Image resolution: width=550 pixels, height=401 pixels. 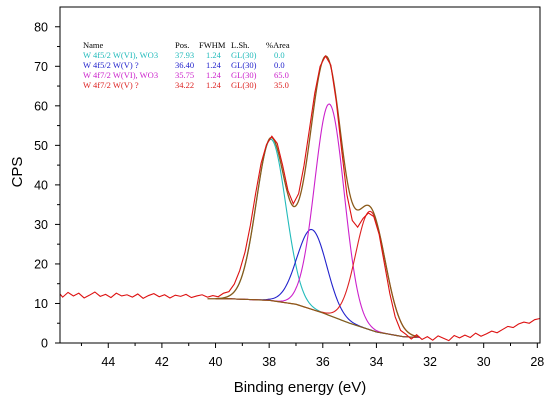 I want to click on legend-row-cell: 36.40, so click(x=184, y=65).